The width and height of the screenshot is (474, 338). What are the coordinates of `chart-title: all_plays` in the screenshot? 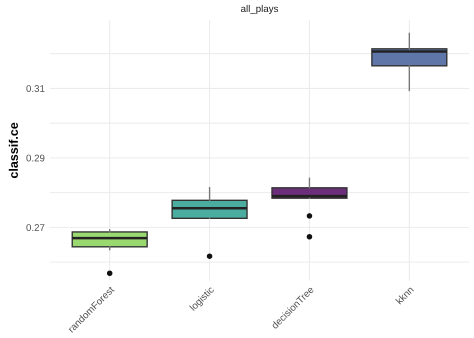 It's located at (259, 9).